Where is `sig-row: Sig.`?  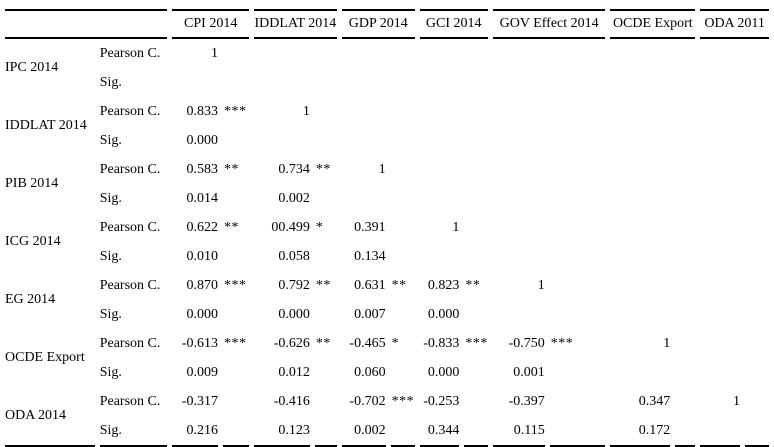
sig-row: Sig. is located at coordinates (387, 82).